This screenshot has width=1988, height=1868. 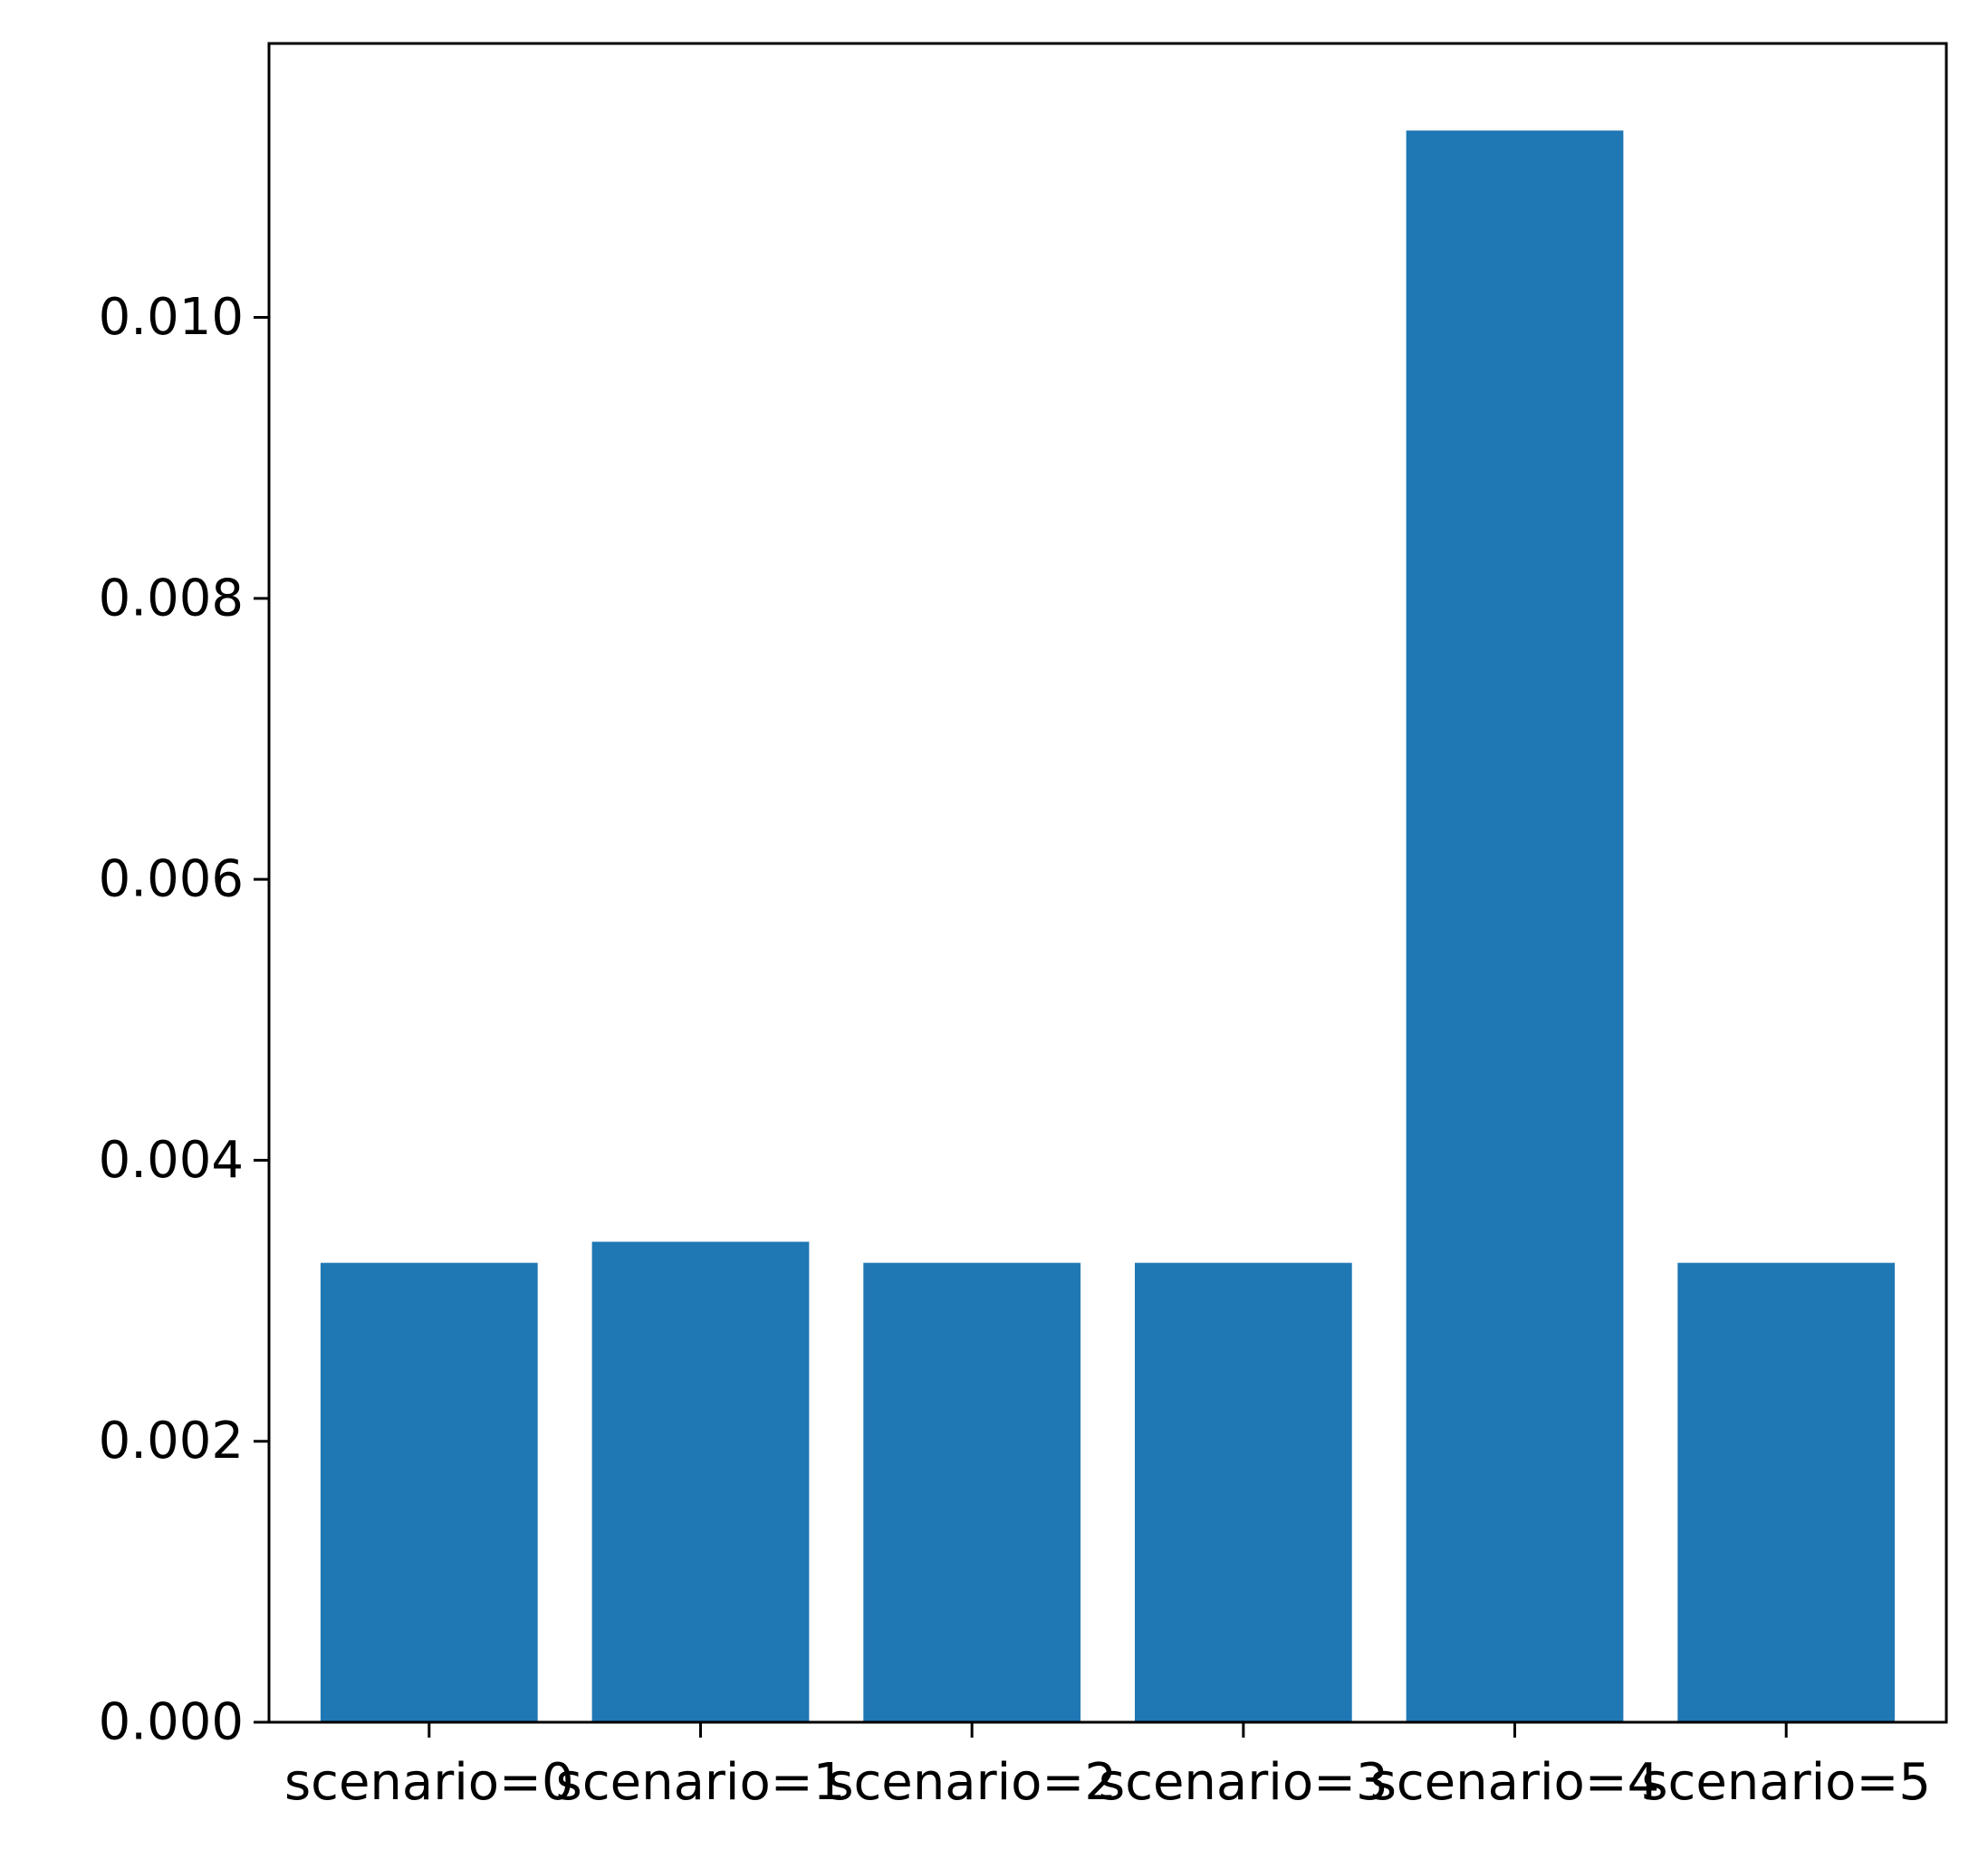 What do you see at coordinates (1243, 1492) in the screenshot?
I see `bar-scenario=3` at bounding box center [1243, 1492].